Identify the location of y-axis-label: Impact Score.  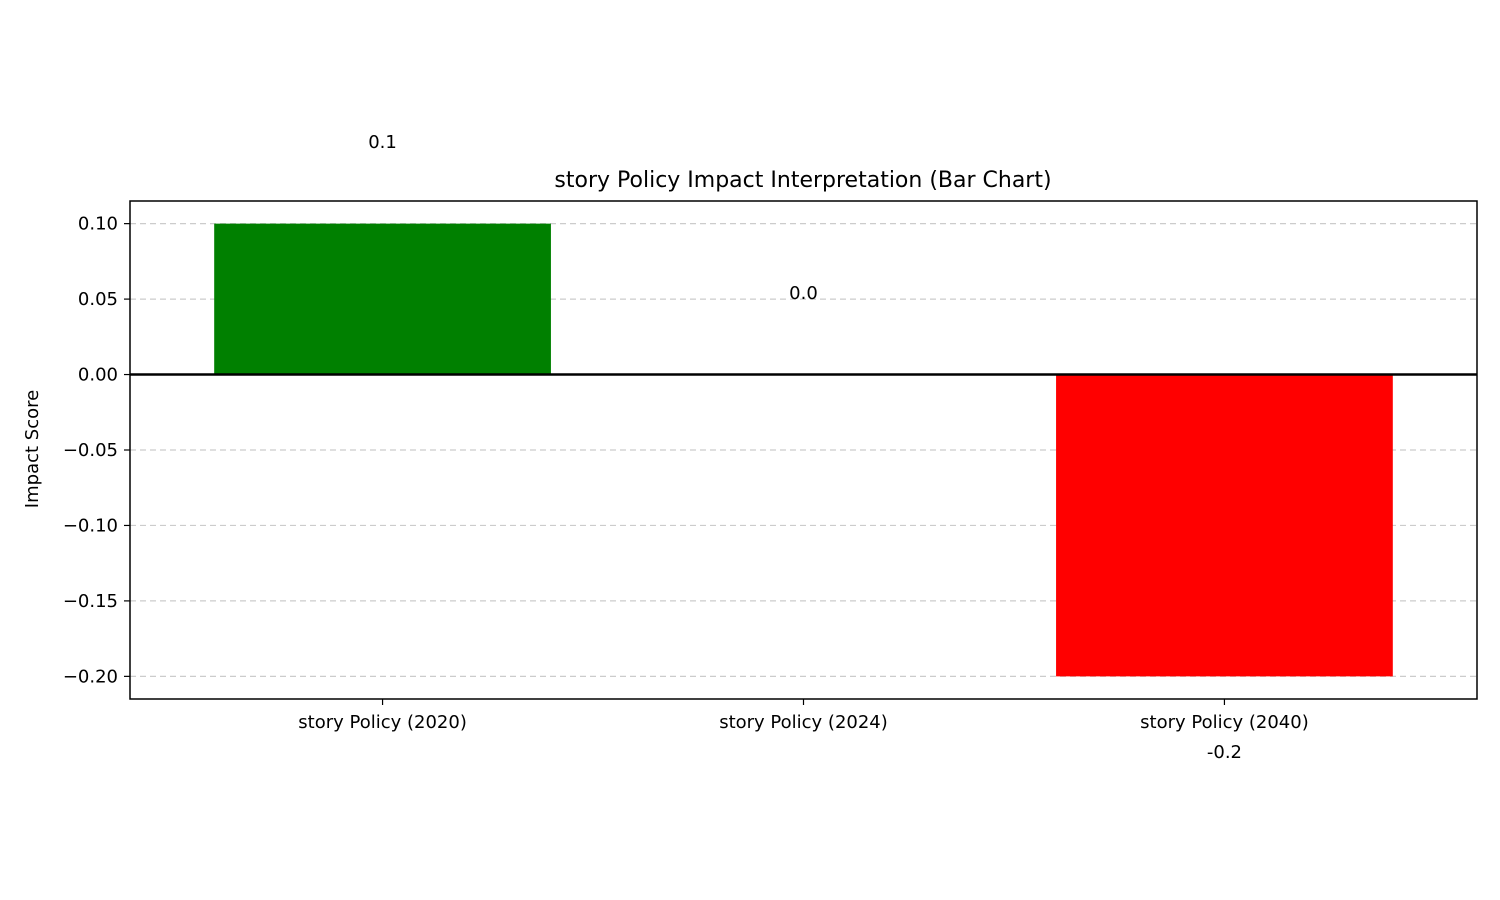
(32, 449).